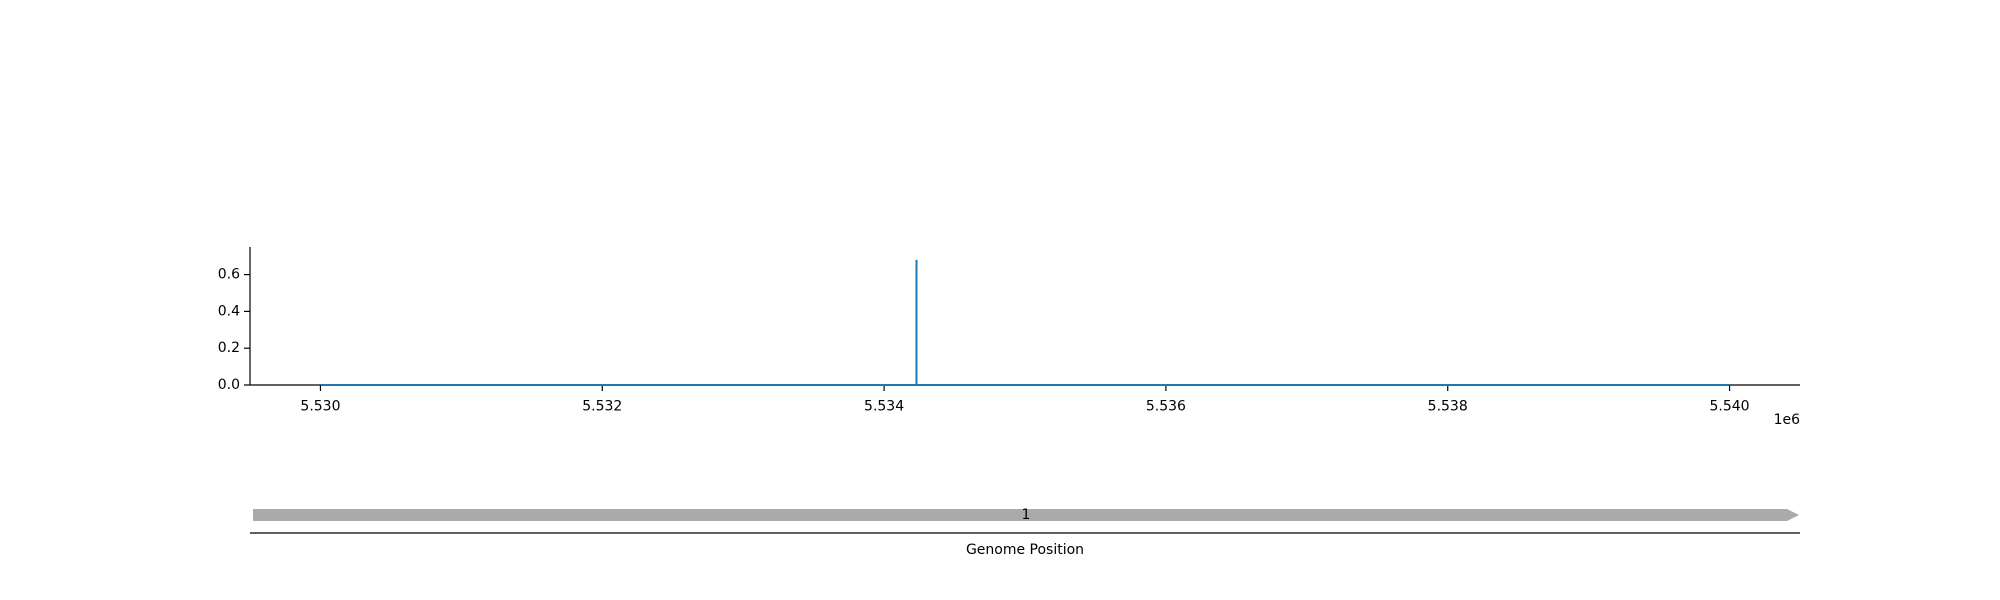 The height and width of the screenshot is (600, 2000). What do you see at coordinates (229, 311) in the screenshot?
I see `y-tick-label: 0.4` at bounding box center [229, 311].